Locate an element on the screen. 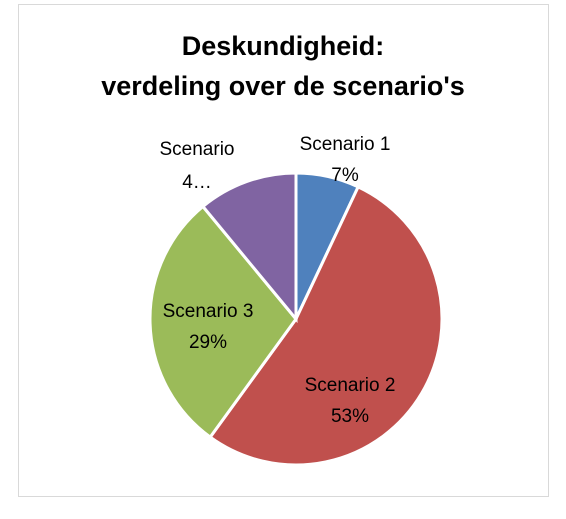 The width and height of the screenshot is (566, 519). value-label: 7% is located at coordinates (345, 175).